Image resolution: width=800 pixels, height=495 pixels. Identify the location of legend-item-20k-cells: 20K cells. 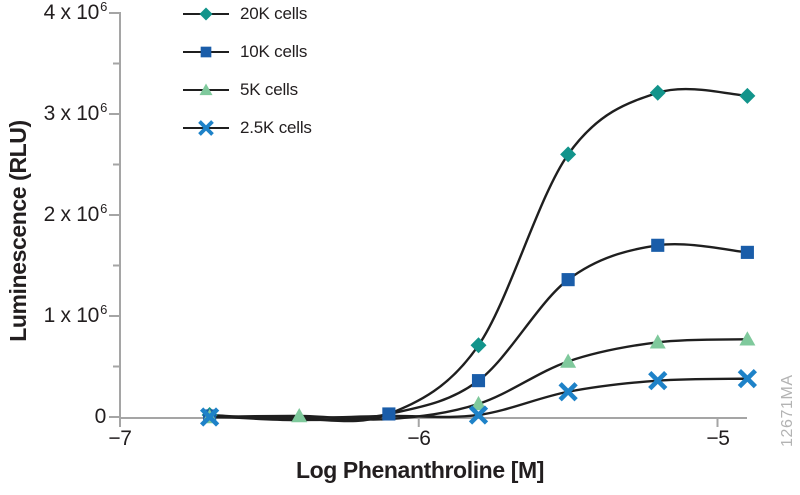
(247, 16).